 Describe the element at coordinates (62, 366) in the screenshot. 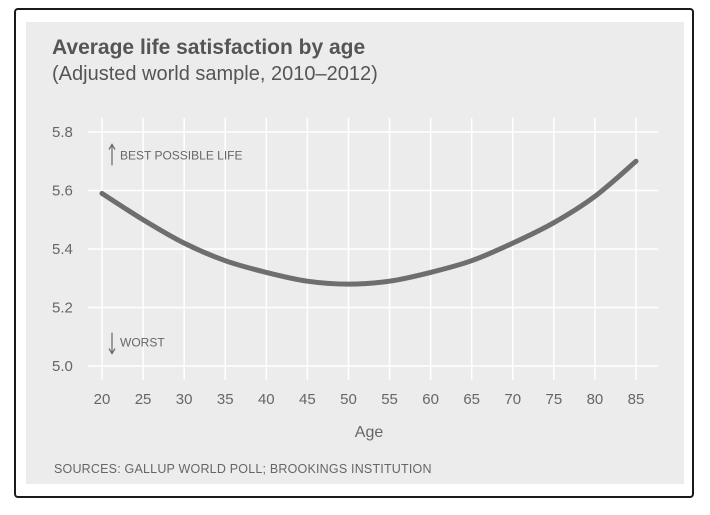

I see `y-tick-label: 5.0` at that location.